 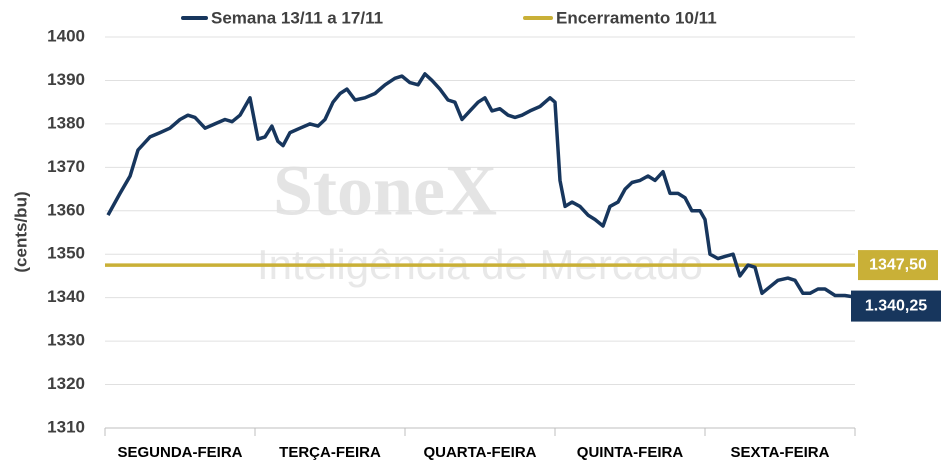 What do you see at coordinates (479, 452) in the screenshot?
I see `x-tick-label: QUARTA-FEIRA` at bounding box center [479, 452].